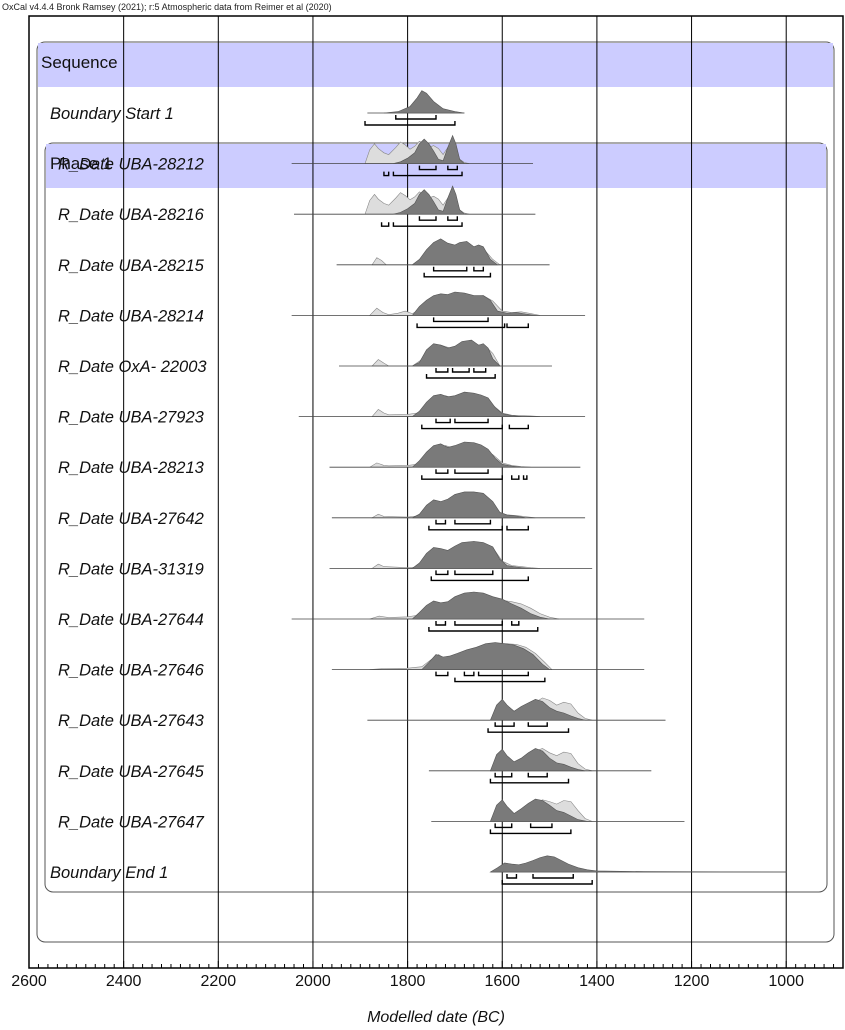  Describe the element at coordinates (313, 981) in the screenshot. I see `x-tick-label: 2000` at that location.